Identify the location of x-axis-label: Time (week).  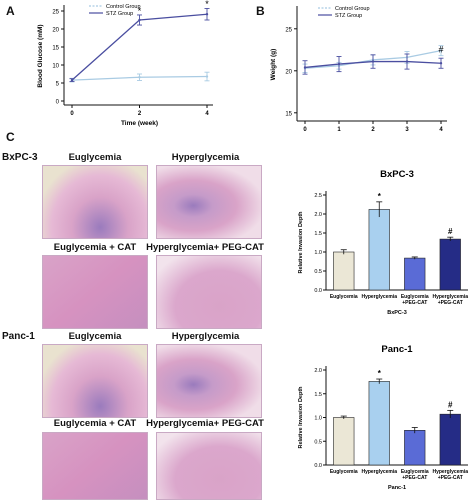
(139, 123).